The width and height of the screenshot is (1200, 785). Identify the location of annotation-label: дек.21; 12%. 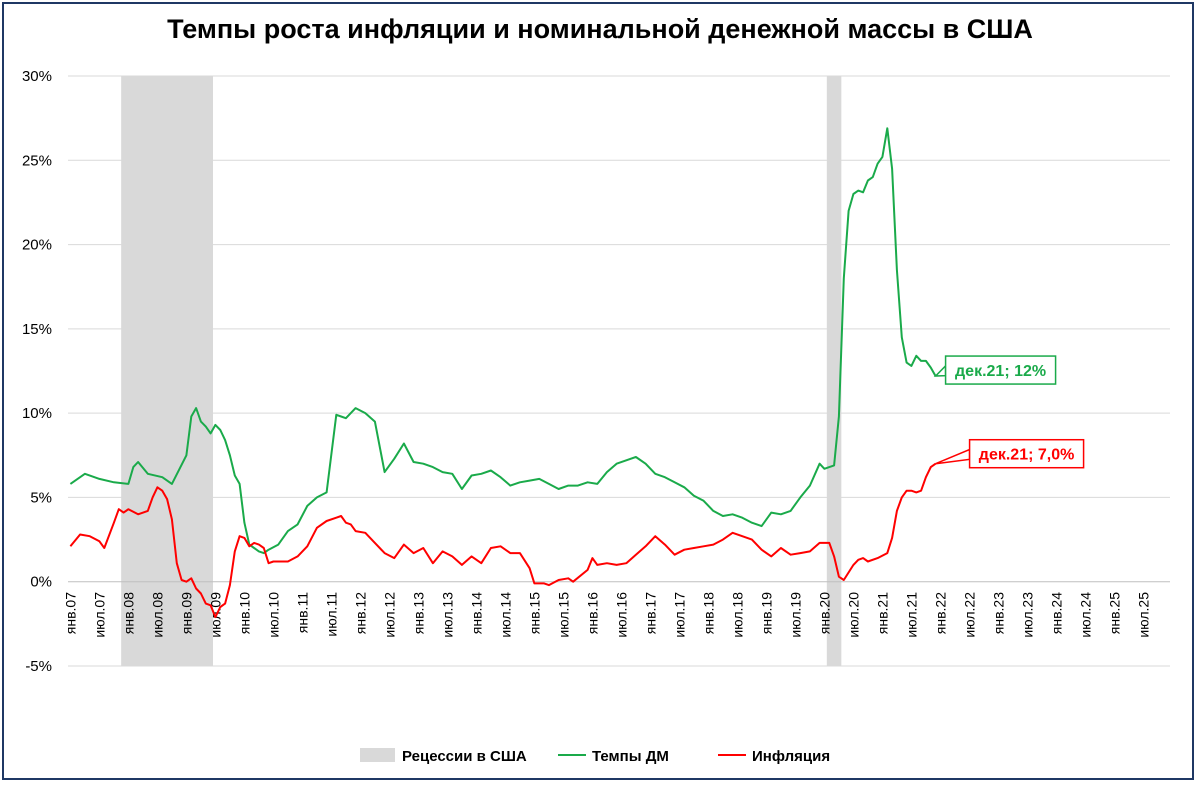
(1000, 371).